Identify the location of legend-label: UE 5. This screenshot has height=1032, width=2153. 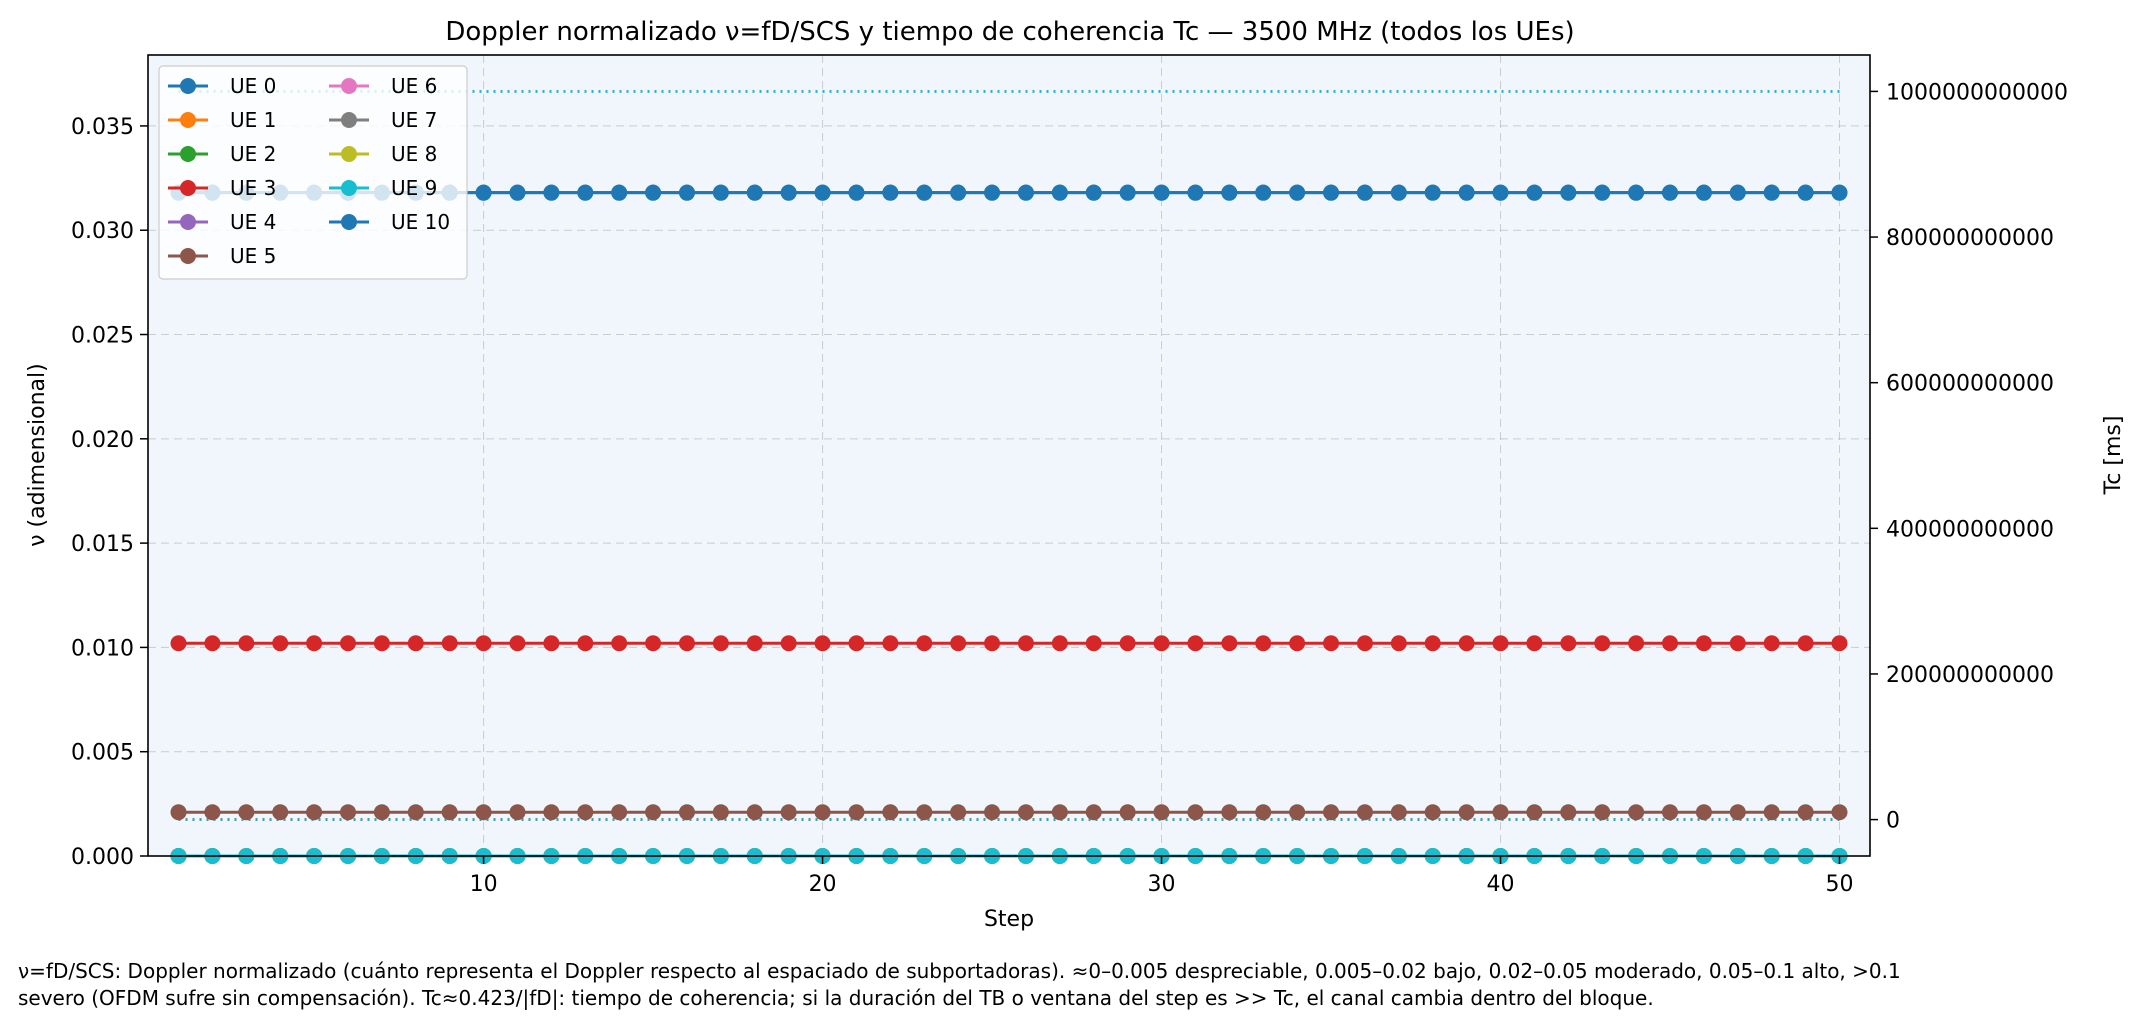
(253, 256).